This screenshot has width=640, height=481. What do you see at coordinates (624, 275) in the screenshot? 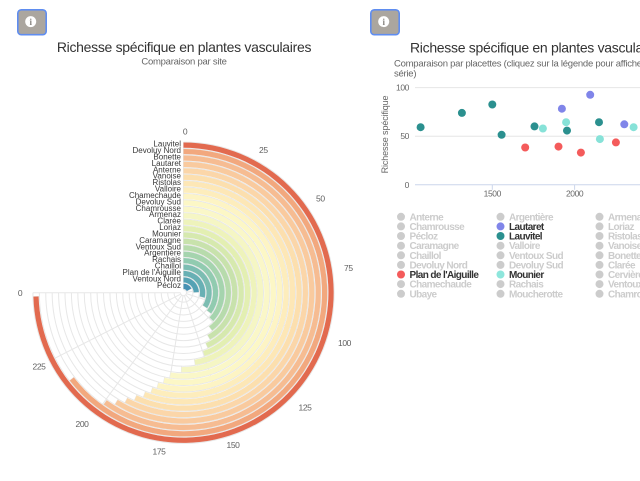
I see `svg-text: Cervières` at bounding box center [624, 275].